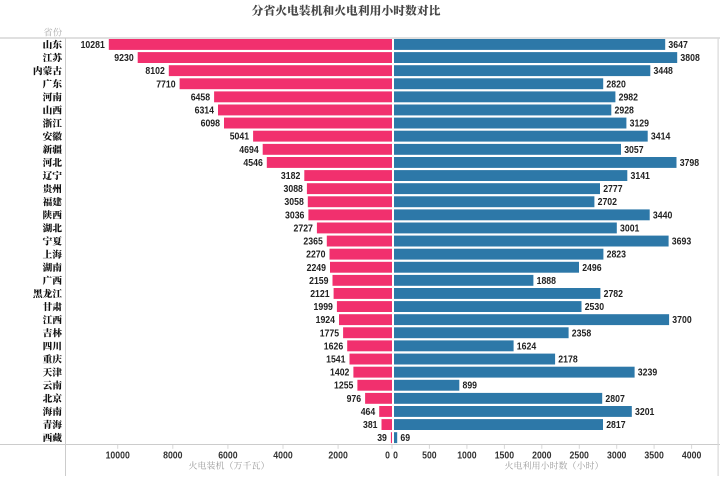 This screenshot has height=481, width=720. I want to click on svg-text: 1255, so click(344, 386).